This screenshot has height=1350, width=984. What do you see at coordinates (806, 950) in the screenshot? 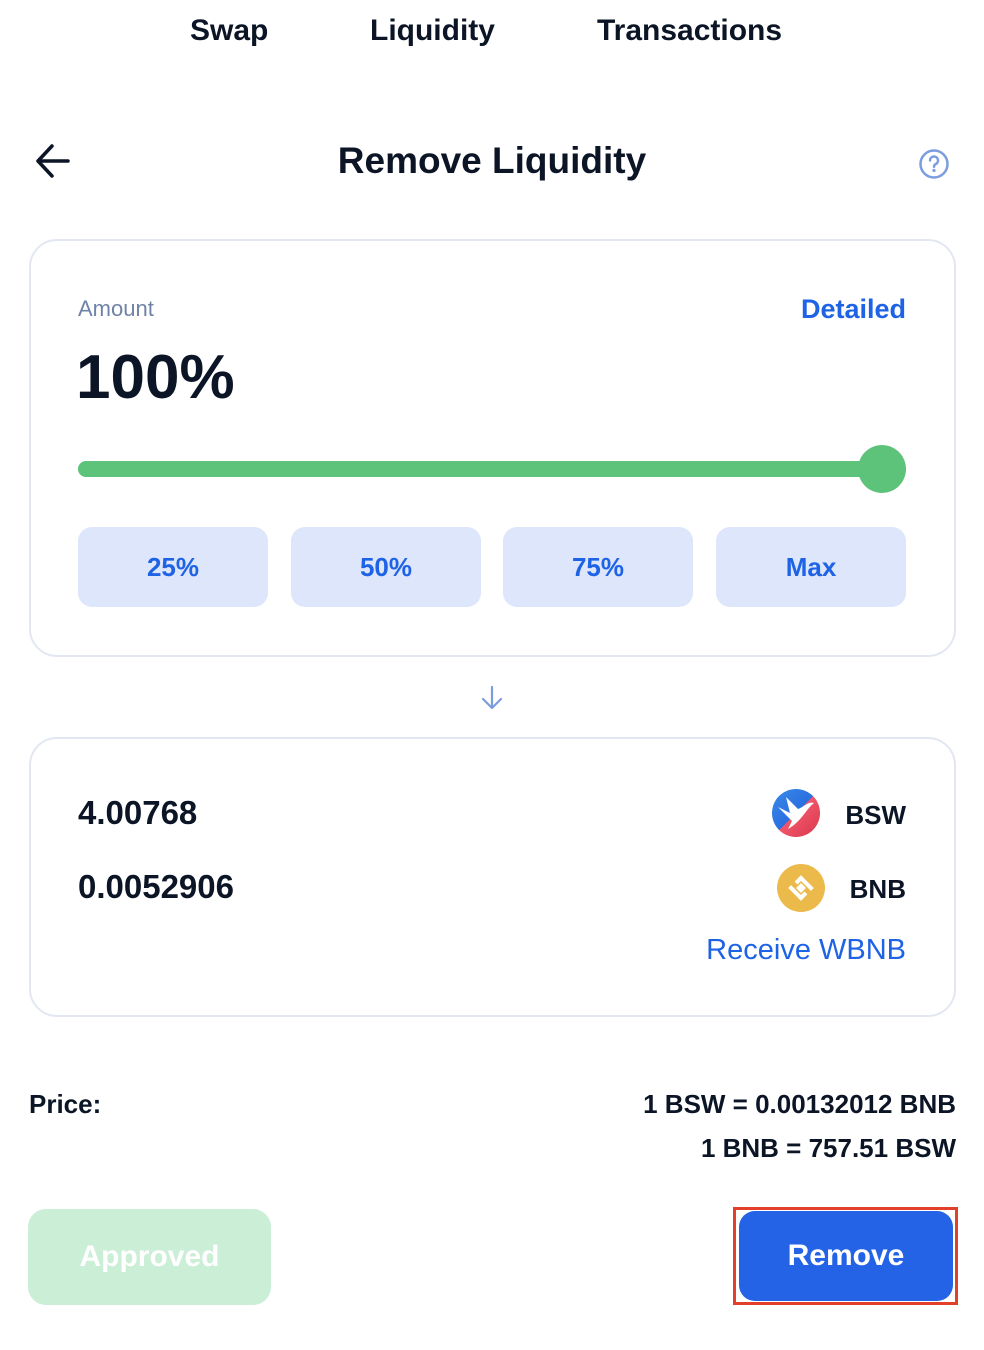
I see `receive-wbnb-link: Receive WBNB` at bounding box center [806, 950].